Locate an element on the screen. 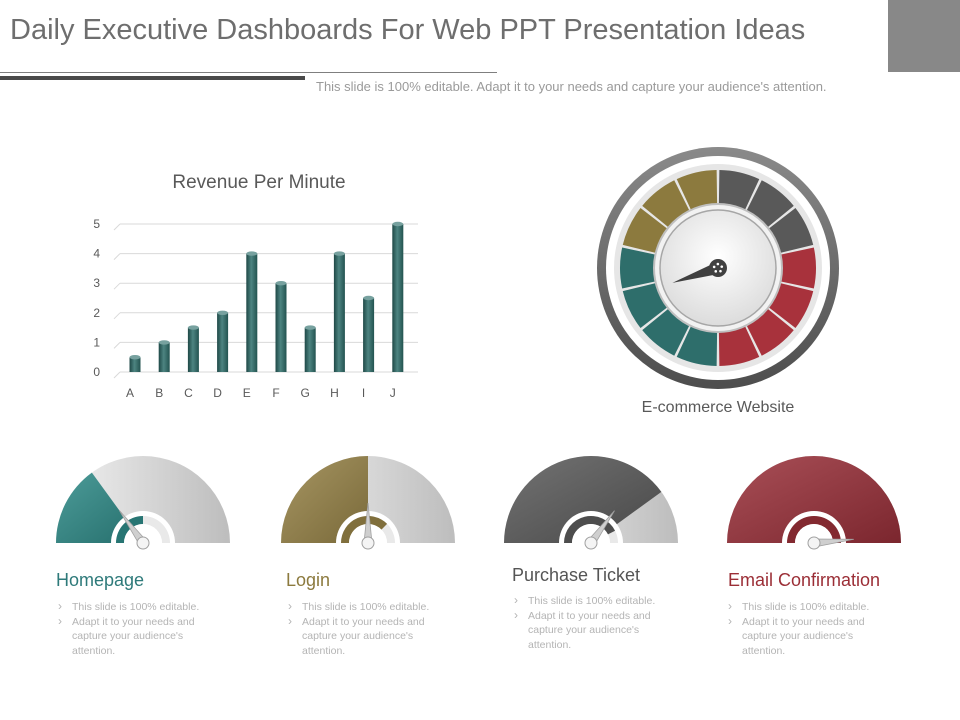 The image size is (960, 720). revenue-bar-chart: 0 1 2 3 4 5 A B C D E F G H I J is located at coordinates (255, 308).